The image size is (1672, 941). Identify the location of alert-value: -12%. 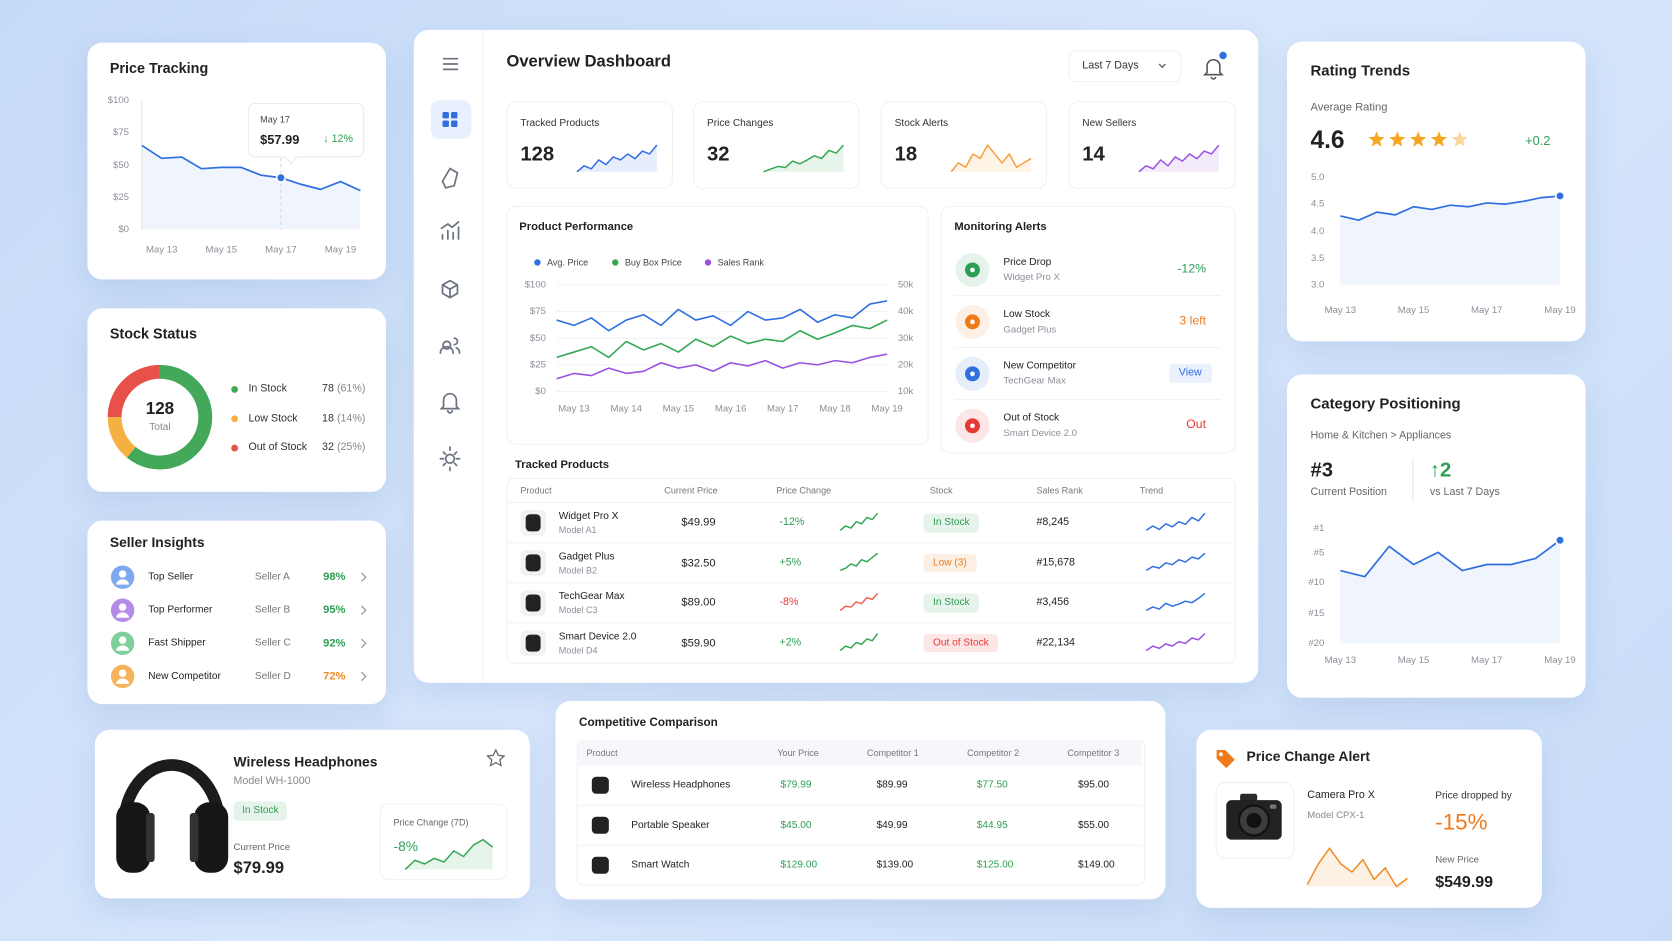
(1191, 269).